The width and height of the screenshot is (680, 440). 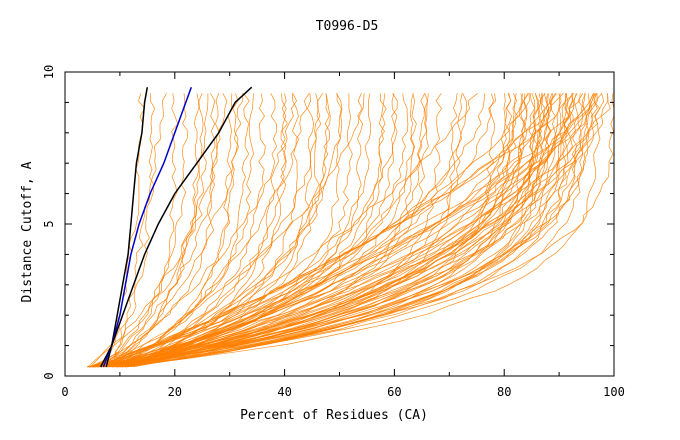 What do you see at coordinates (175, 392) in the screenshot?
I see `x-tick-label: 20` at bounding box center [175, 392].